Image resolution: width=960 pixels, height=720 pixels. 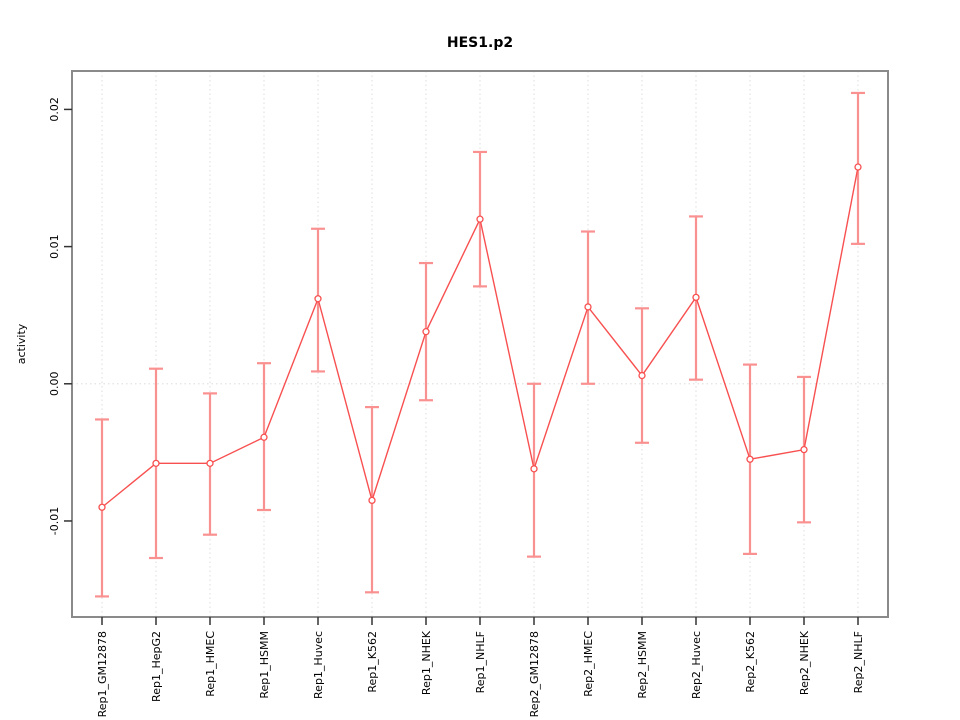 I want to click on x-tick-label: Rep1_Huvec, so click(x=318, y=665).